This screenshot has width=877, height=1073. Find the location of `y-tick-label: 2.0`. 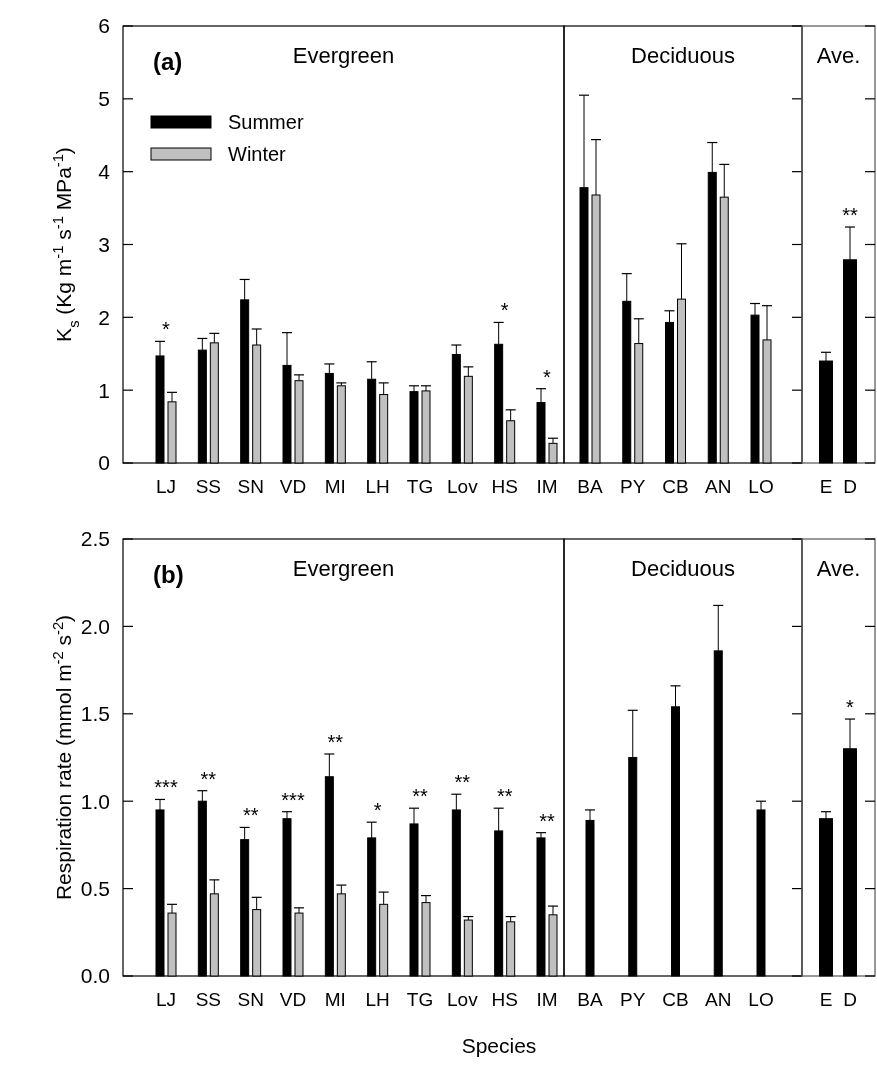

y-tick-label: 2.0 is located at coordinates (95, 626).